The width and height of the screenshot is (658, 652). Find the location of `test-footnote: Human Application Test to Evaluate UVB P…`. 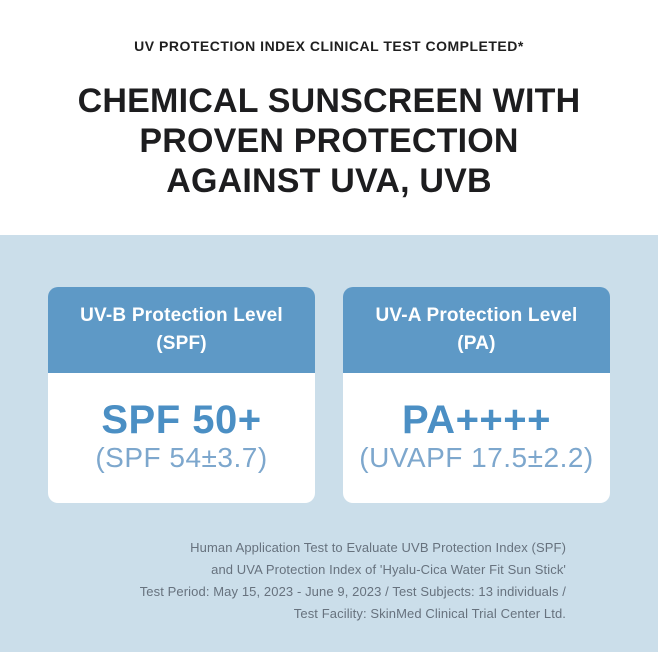

test-footnote: Human Application Test to Evaluate UVB P… is located at coordinates (329, 581).